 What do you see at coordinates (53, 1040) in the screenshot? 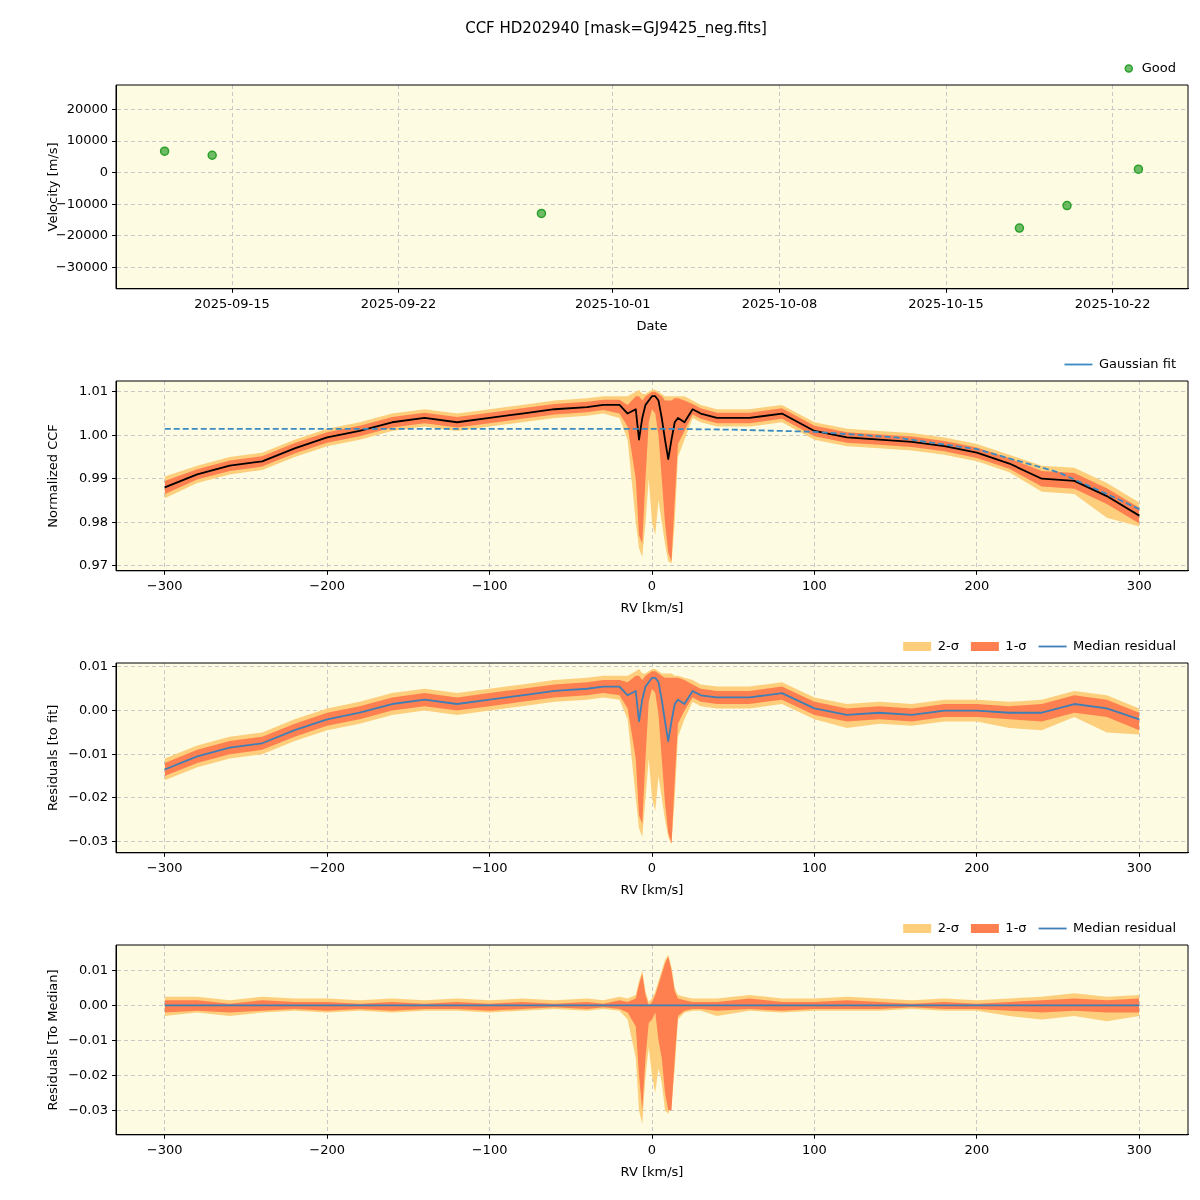
I see `y-axis-title: Residuals [To Median]` at bounding box center [53, 1040].